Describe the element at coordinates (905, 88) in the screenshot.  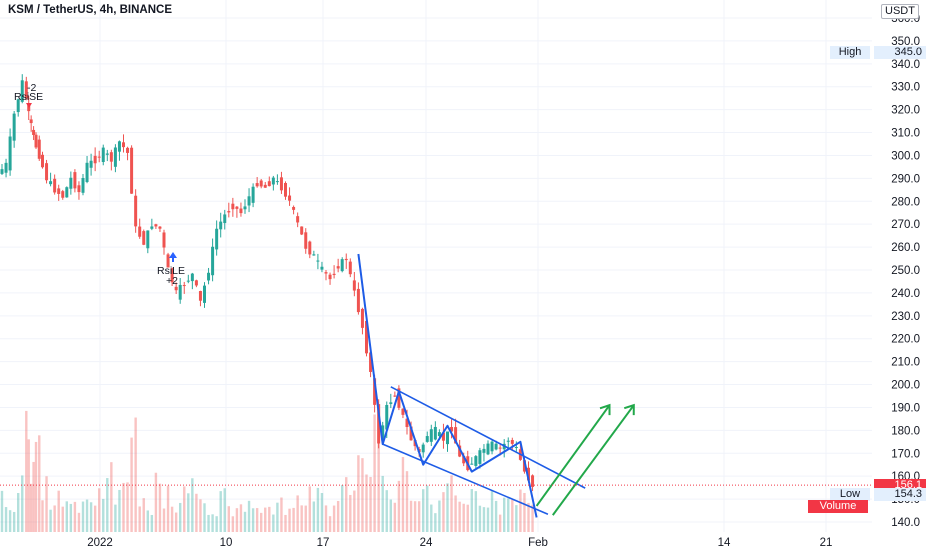
I see `price-tick-label: 330.0` at that location.